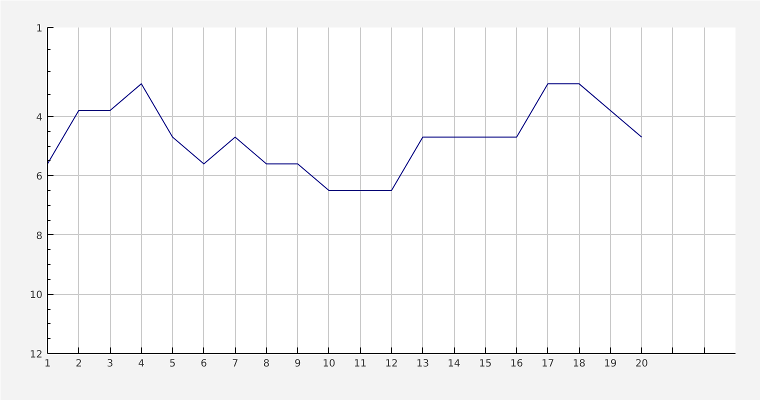 Image resolution: width=760 pixels, height=400 pixels. I want to click on x-tick-label: 11, so click(360, 364).